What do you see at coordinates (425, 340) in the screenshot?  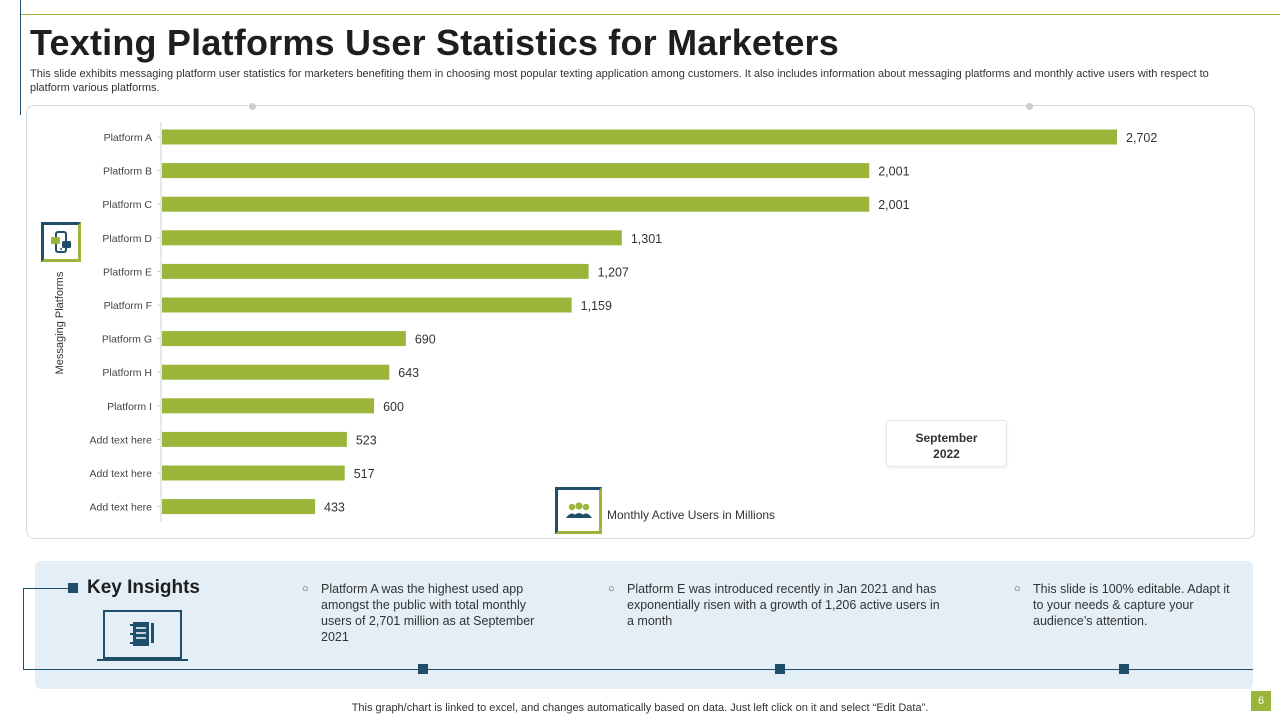 I see `data-label: 690` at bounding box center [425, 340].